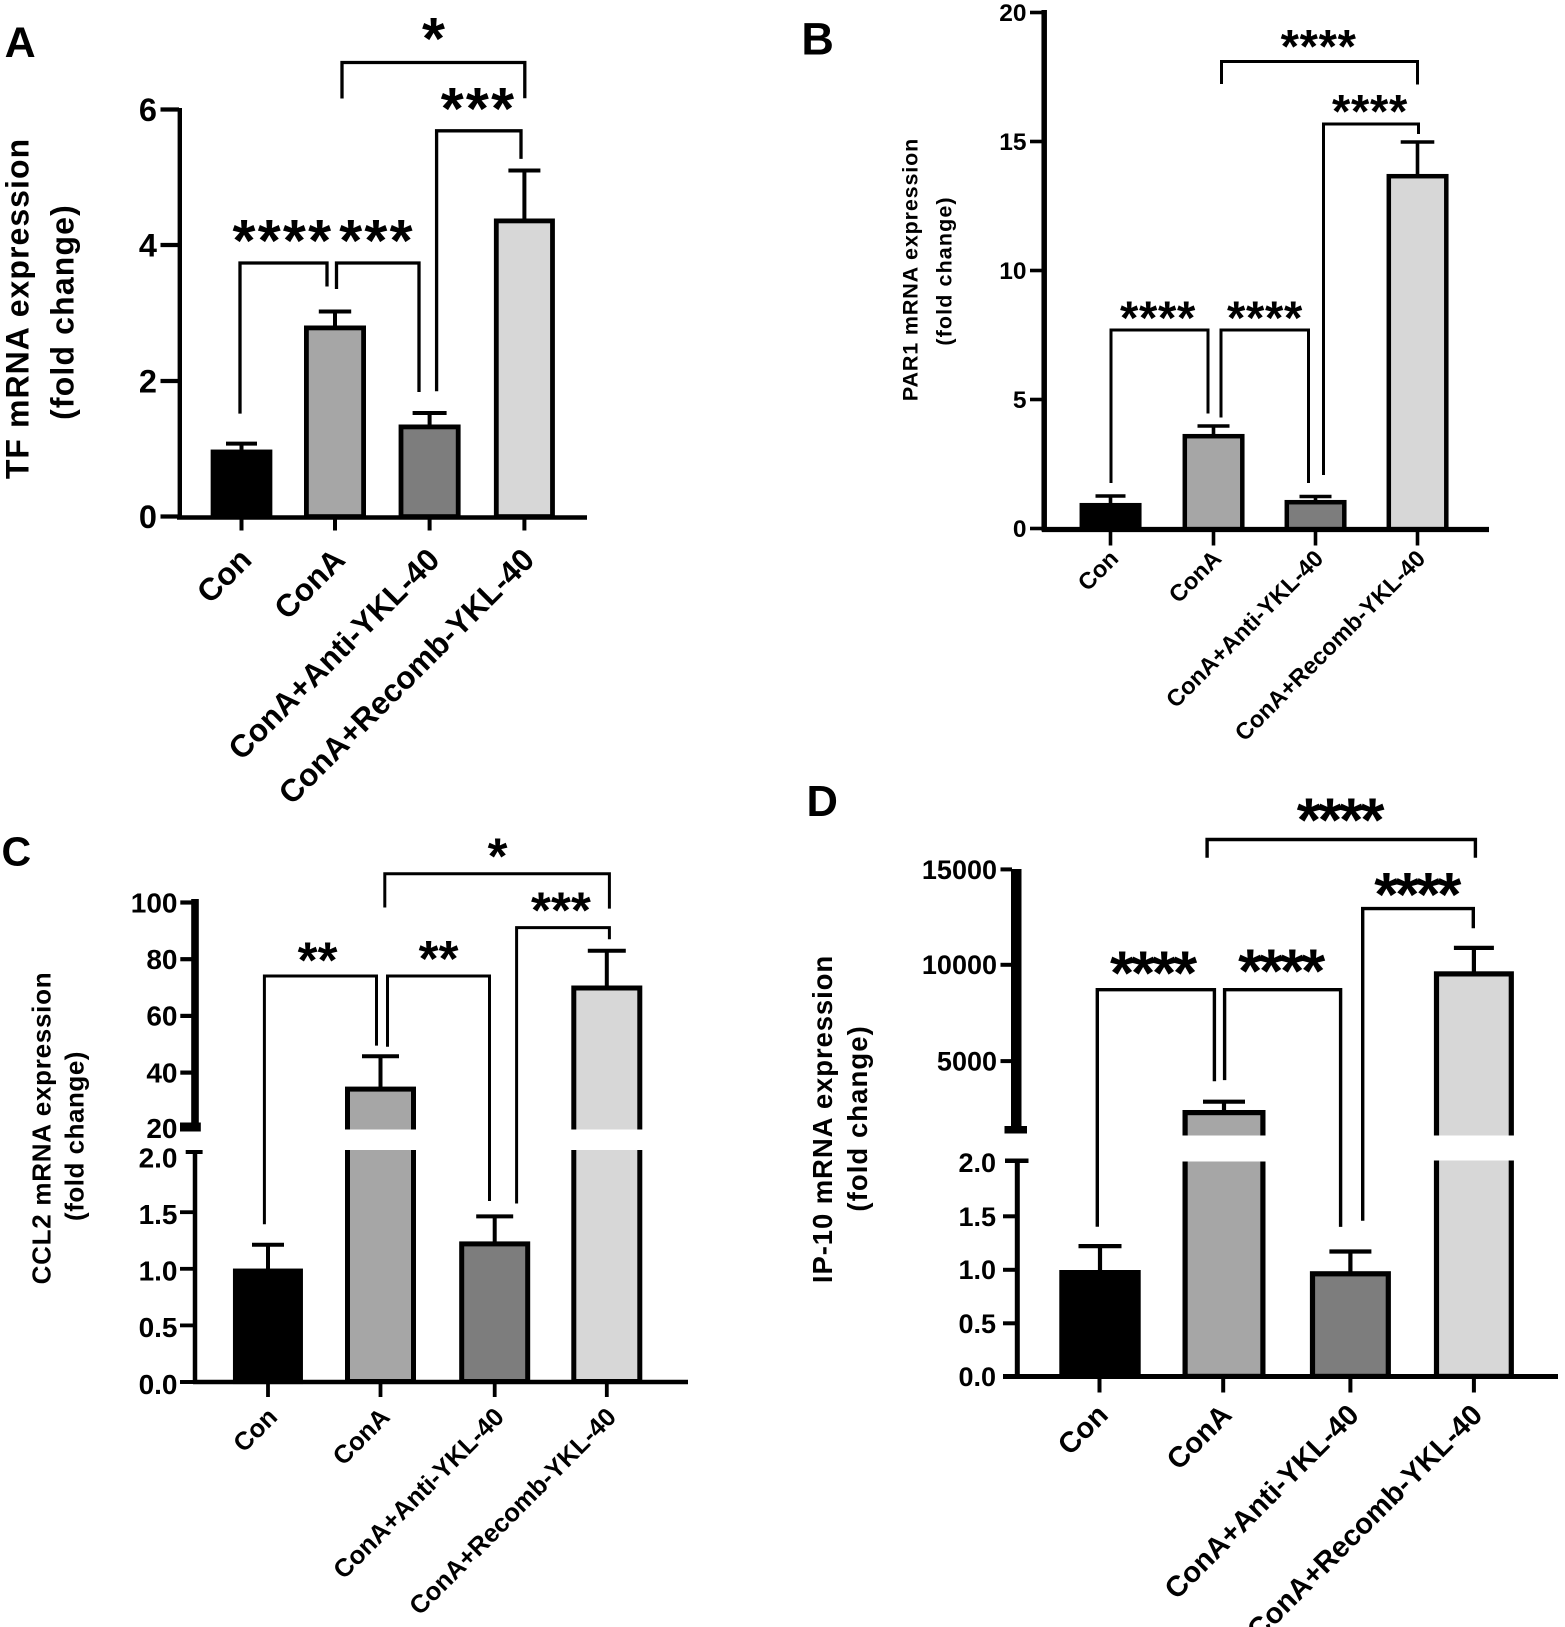 Image resolution: width=1565 pixels, height=1627 pixels. Describe the element at coordinates (41, 1128) in the screenshot. I see `svg-text: CCL2 mRNA expression` at that location.